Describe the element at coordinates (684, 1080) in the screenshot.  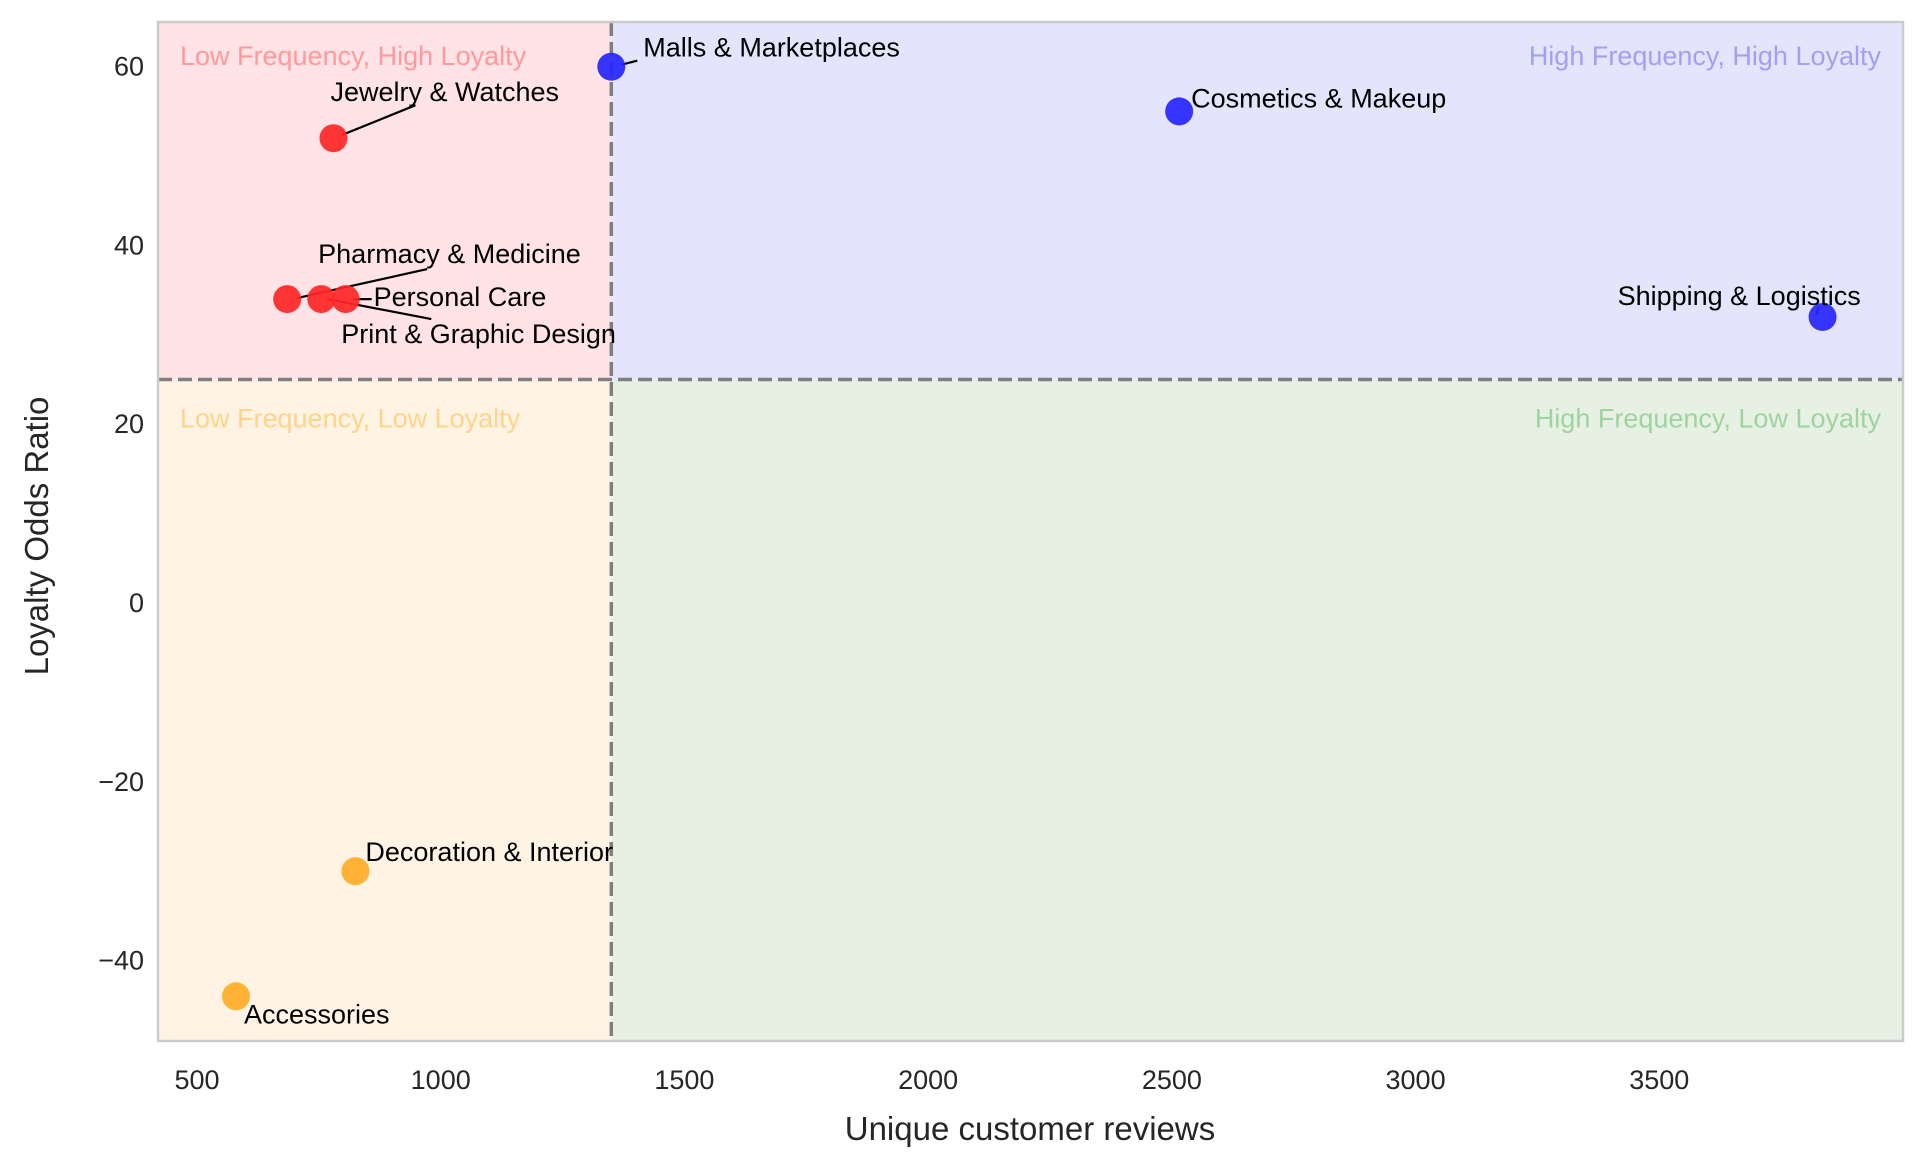
I see `x-tick-label: 1500` at that location.